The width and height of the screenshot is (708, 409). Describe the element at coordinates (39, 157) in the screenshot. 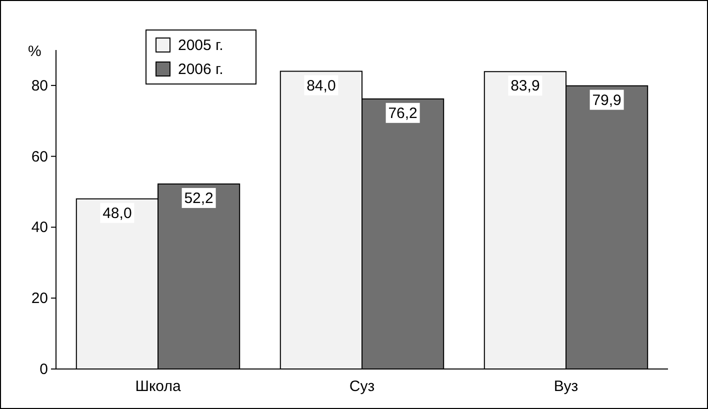

I see `y-tick-label: 60` at that location.